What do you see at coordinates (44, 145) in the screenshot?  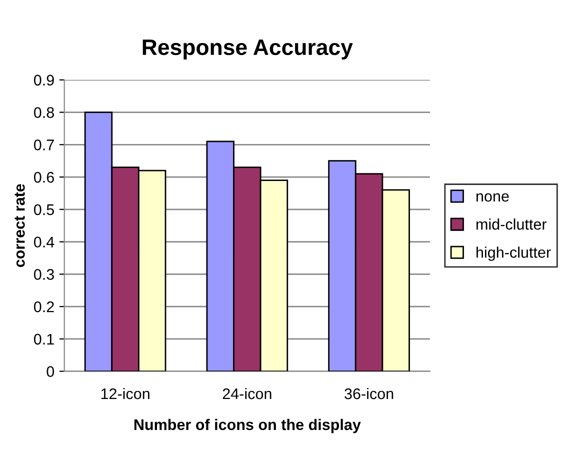 I see `y-tick-label: 0.7` at bounding box center [44, 145].